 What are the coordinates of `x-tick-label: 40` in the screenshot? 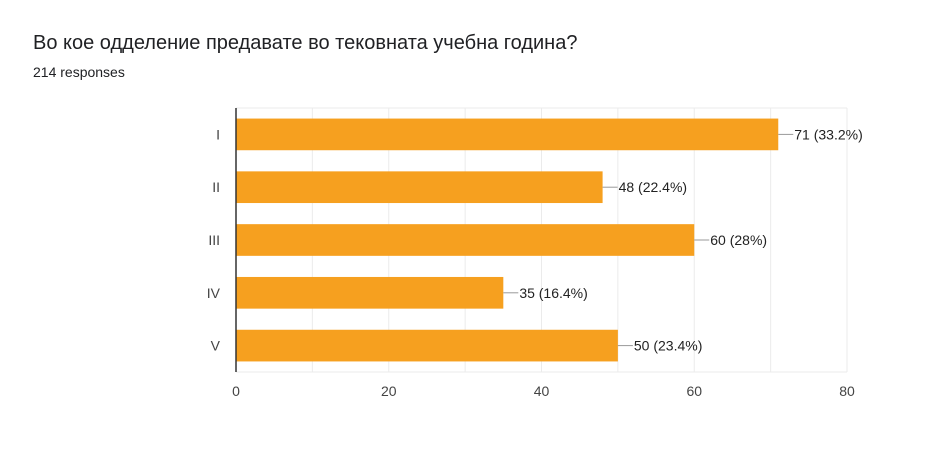 It's located at (542, 391).